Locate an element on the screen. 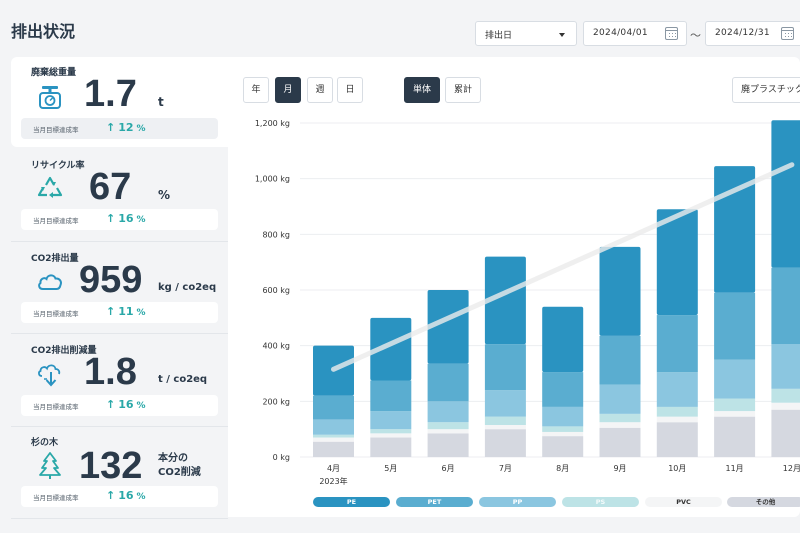 Image resolution: width=800 pixels, height=533 pixels. y-tick-label: 600 kg is located at coordinates (276, 290).